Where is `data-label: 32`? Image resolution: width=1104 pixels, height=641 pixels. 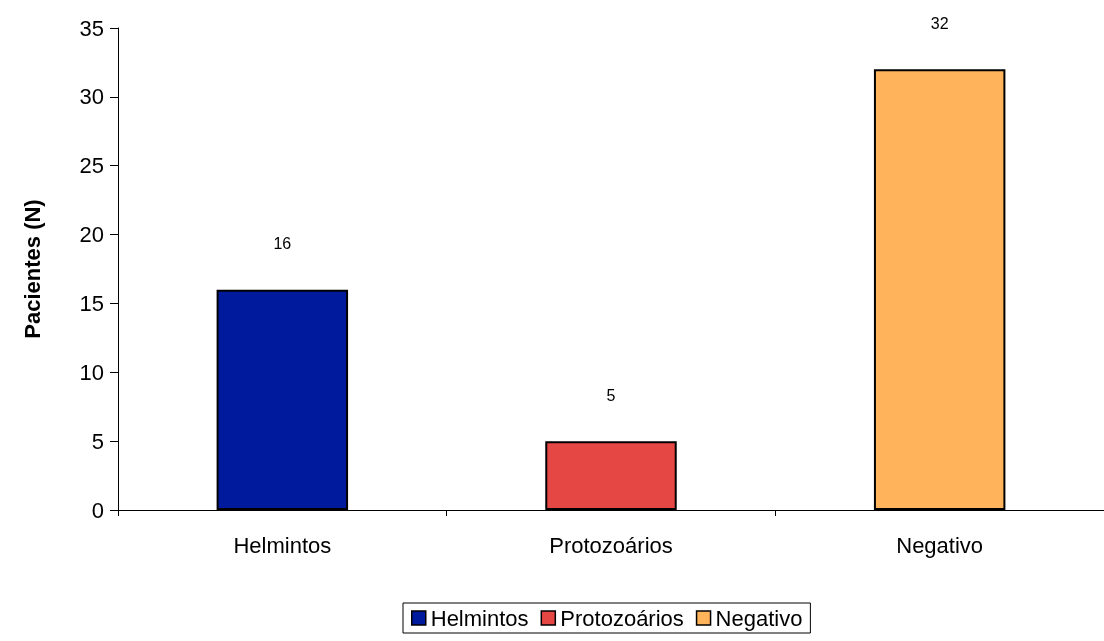
data-label: 32 is located at coordinates (939, 23).